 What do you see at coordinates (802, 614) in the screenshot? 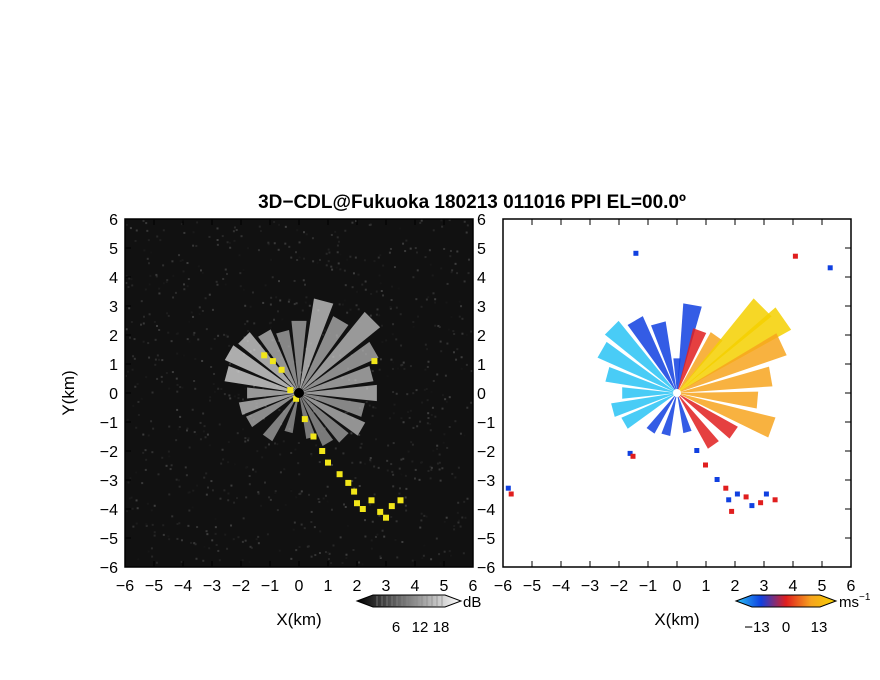
I see `velocity-colorbar: ms−1 −13 0 13` at bounding box center [802, 614].